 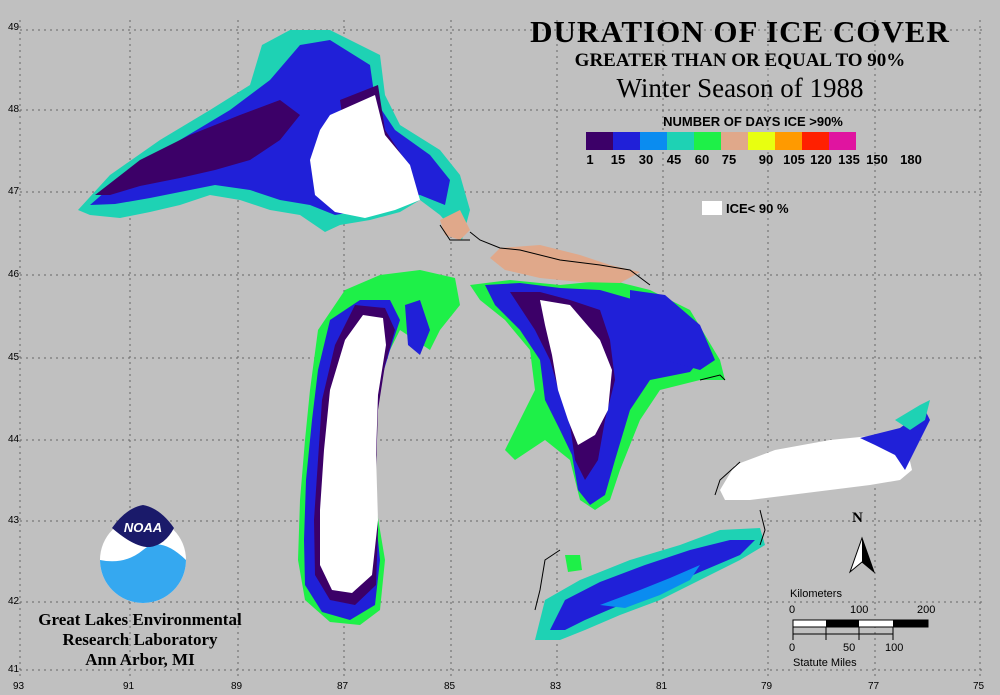 What do you see at coordinates (740, 88) in the screenshot?
I see `map-season: Winter Season of 1988` at bounding box center [740, 88].